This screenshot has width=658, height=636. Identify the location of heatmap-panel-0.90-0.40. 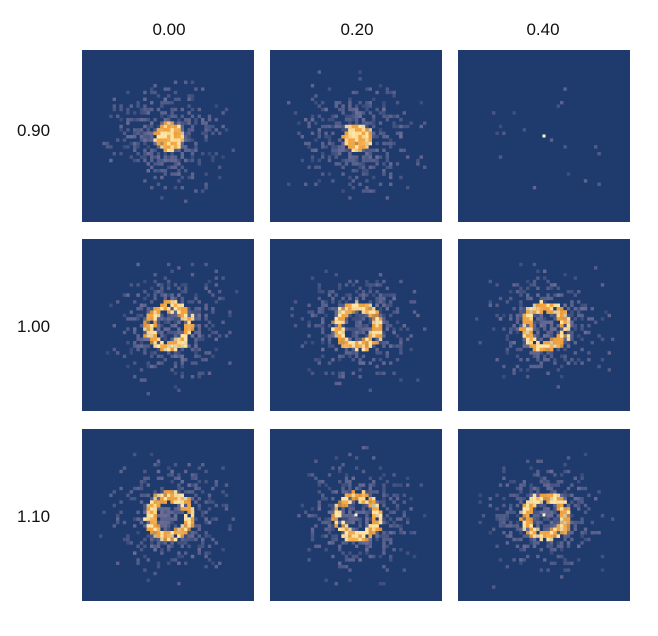
(544, 136).